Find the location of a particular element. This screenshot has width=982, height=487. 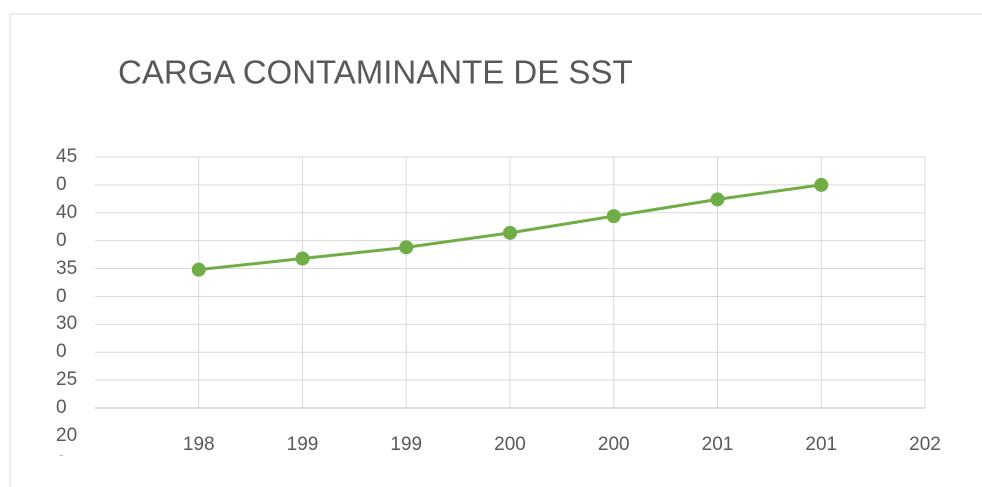

y-tick-label: 250 is located at coordinates (67, 394).